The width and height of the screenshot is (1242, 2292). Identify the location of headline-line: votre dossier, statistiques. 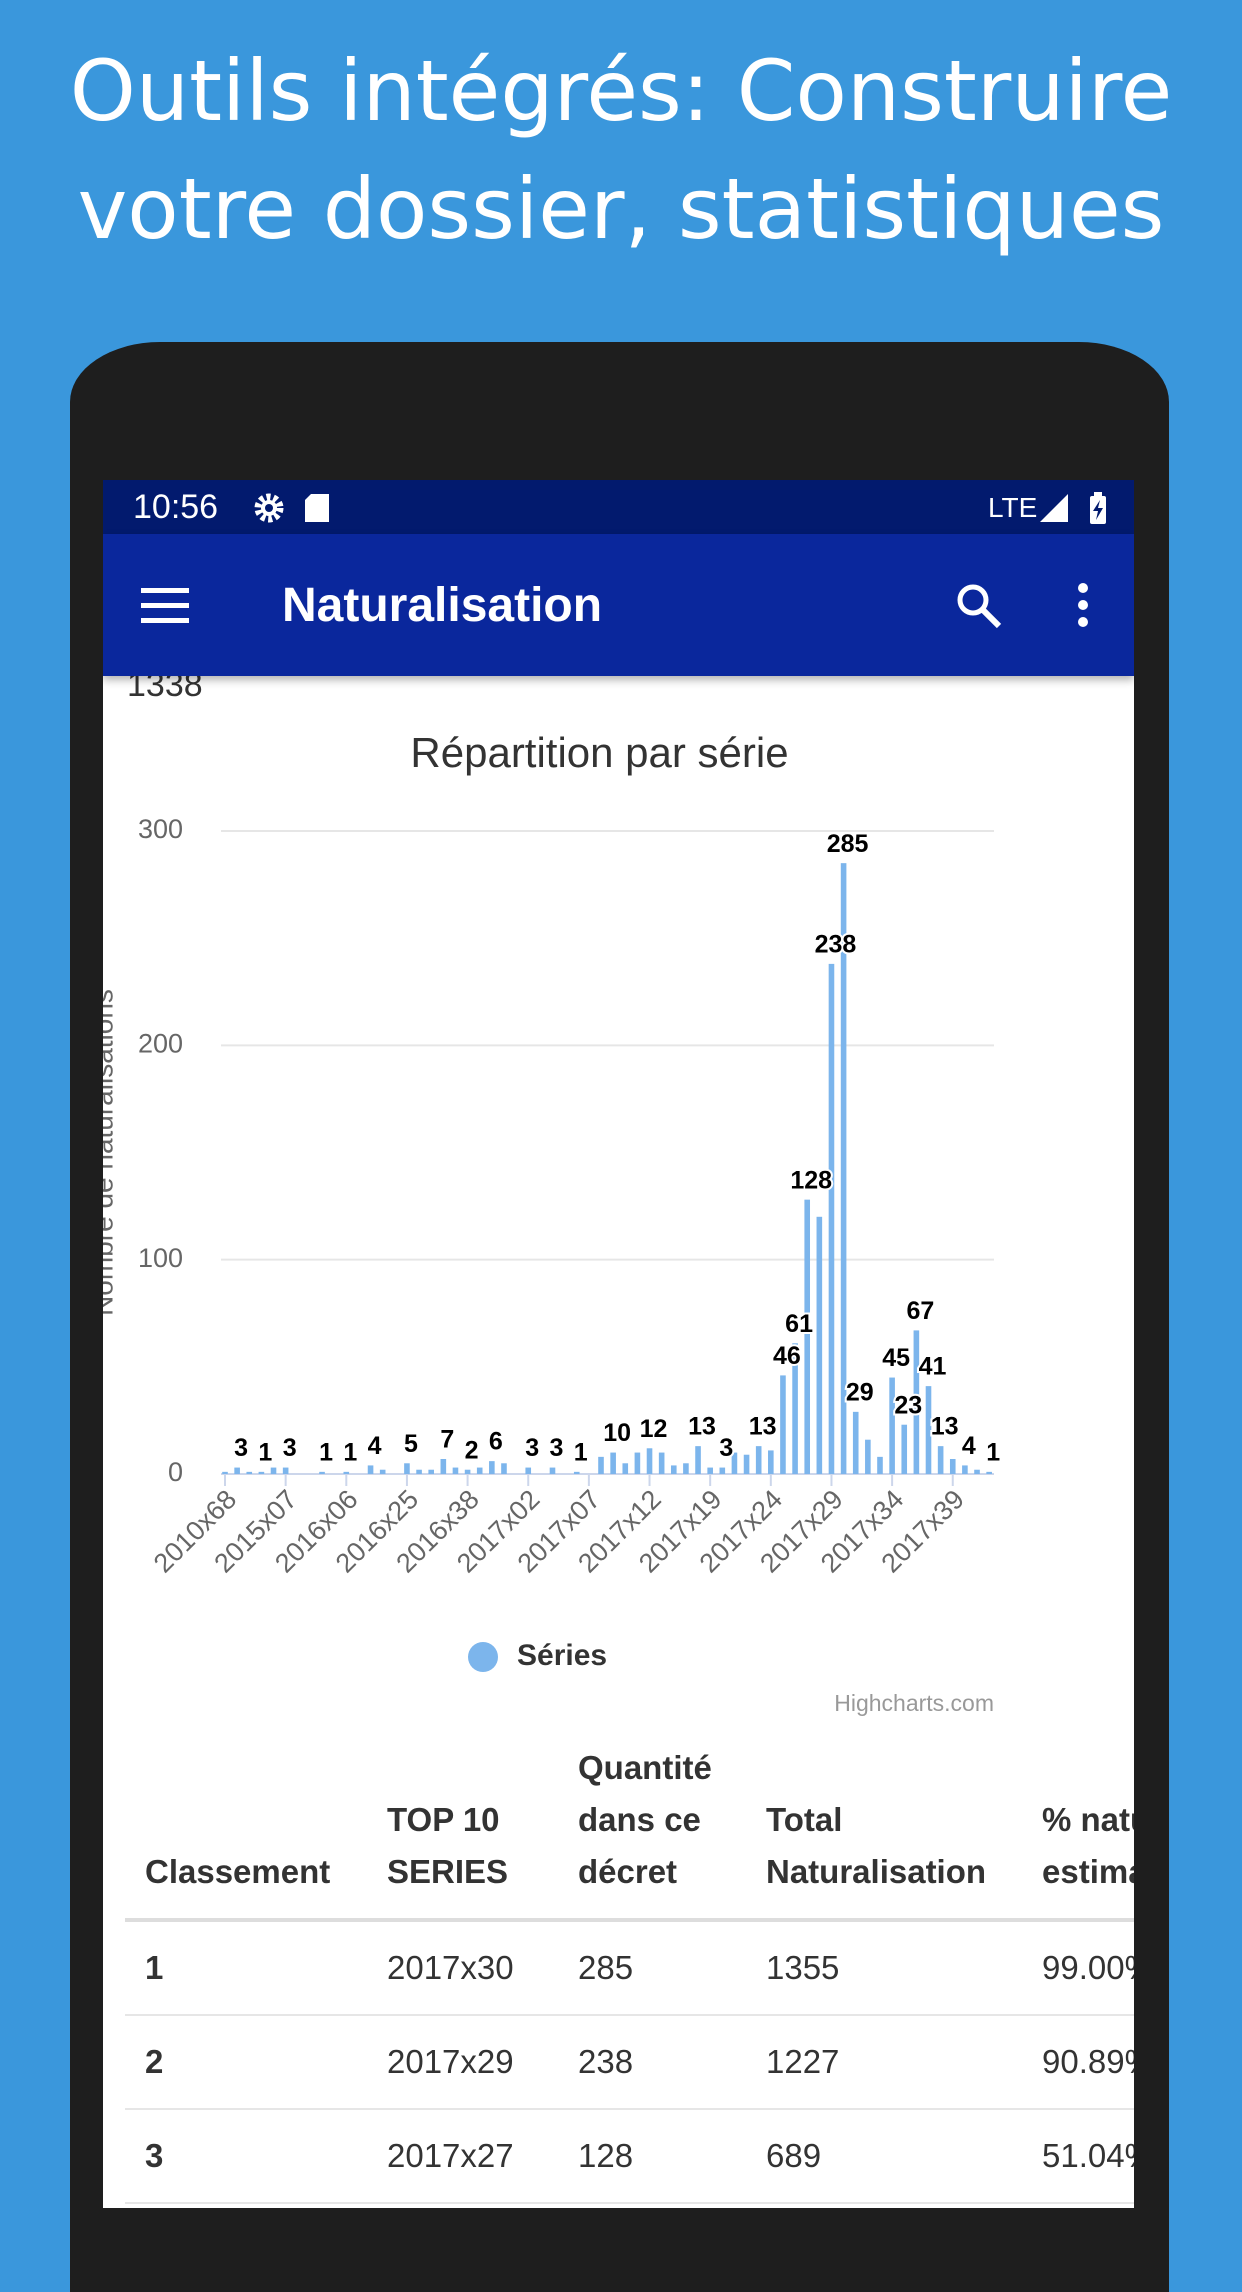
(621, 209).